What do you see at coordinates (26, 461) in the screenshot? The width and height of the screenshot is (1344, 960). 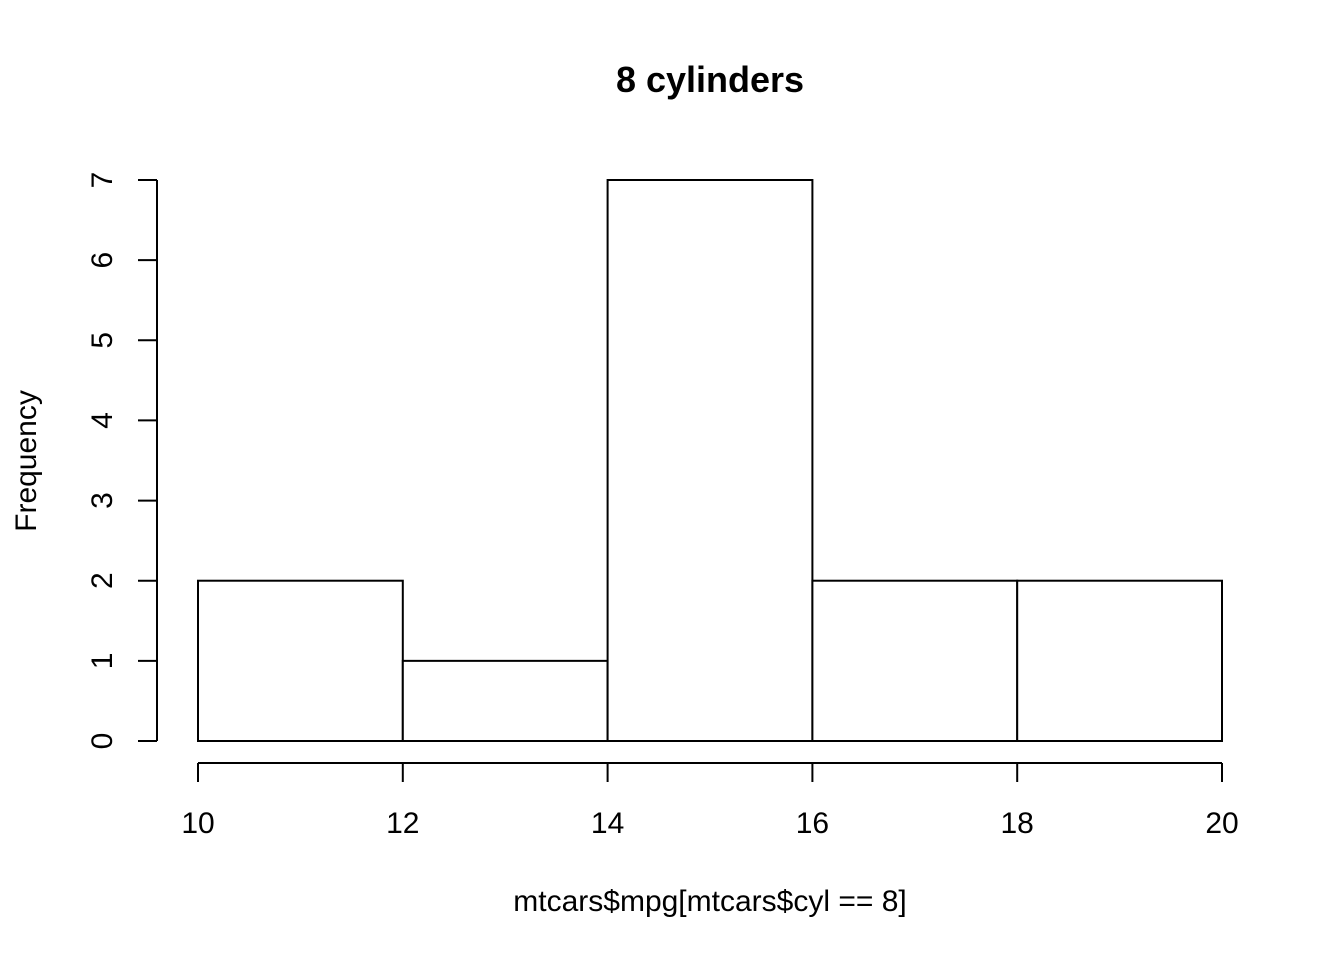 I see `y-axis-label: Frequency` at bounding box center [26, 461].